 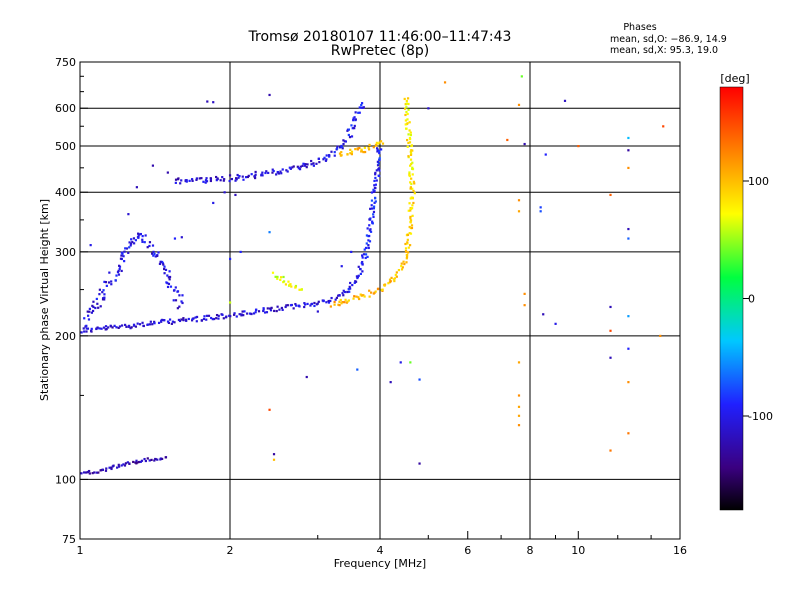 I want to click on y-tick-label: 300, so click(x=65, y=252).